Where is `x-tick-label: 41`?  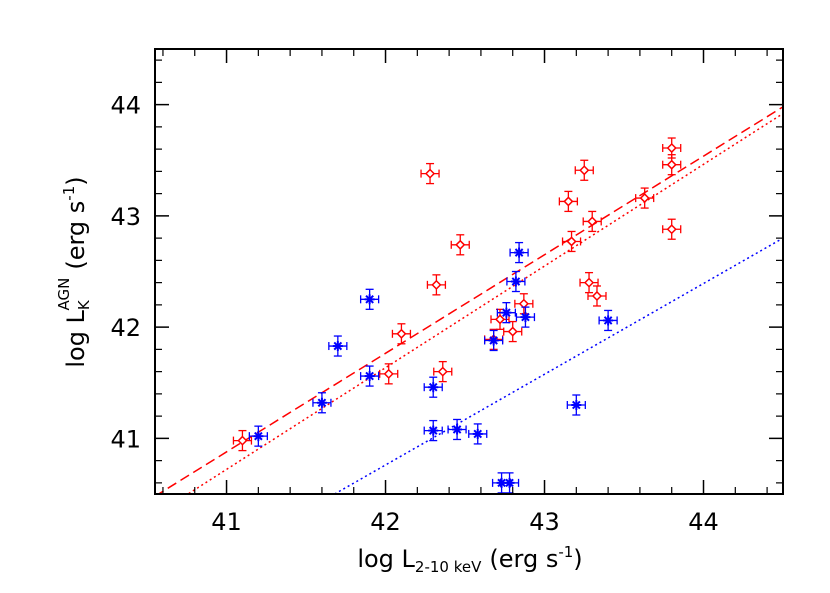
x-tick-label: 41 is located at coordinates (226, 522).